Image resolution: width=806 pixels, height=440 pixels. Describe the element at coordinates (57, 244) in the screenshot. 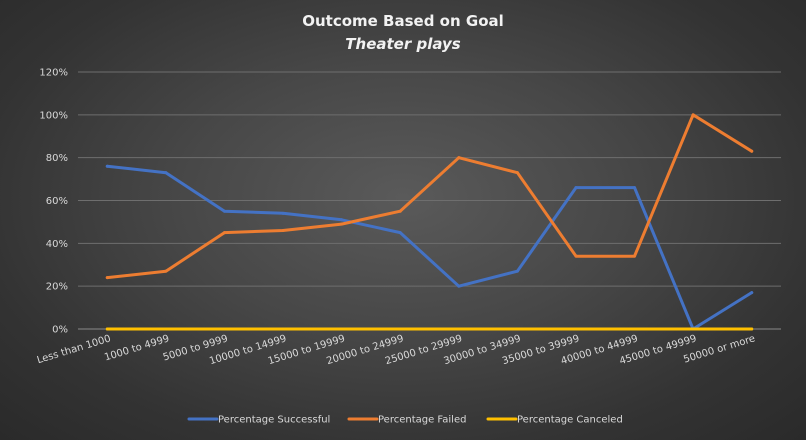

I see `y-tick-label: 40%` at that location.